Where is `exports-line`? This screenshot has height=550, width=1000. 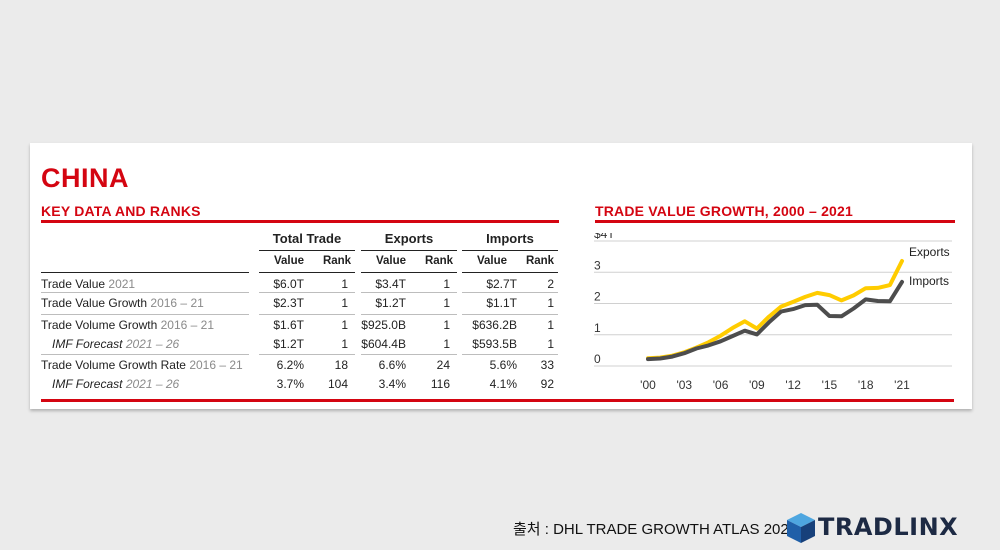
exports-line is located at coordinates (775, 310).